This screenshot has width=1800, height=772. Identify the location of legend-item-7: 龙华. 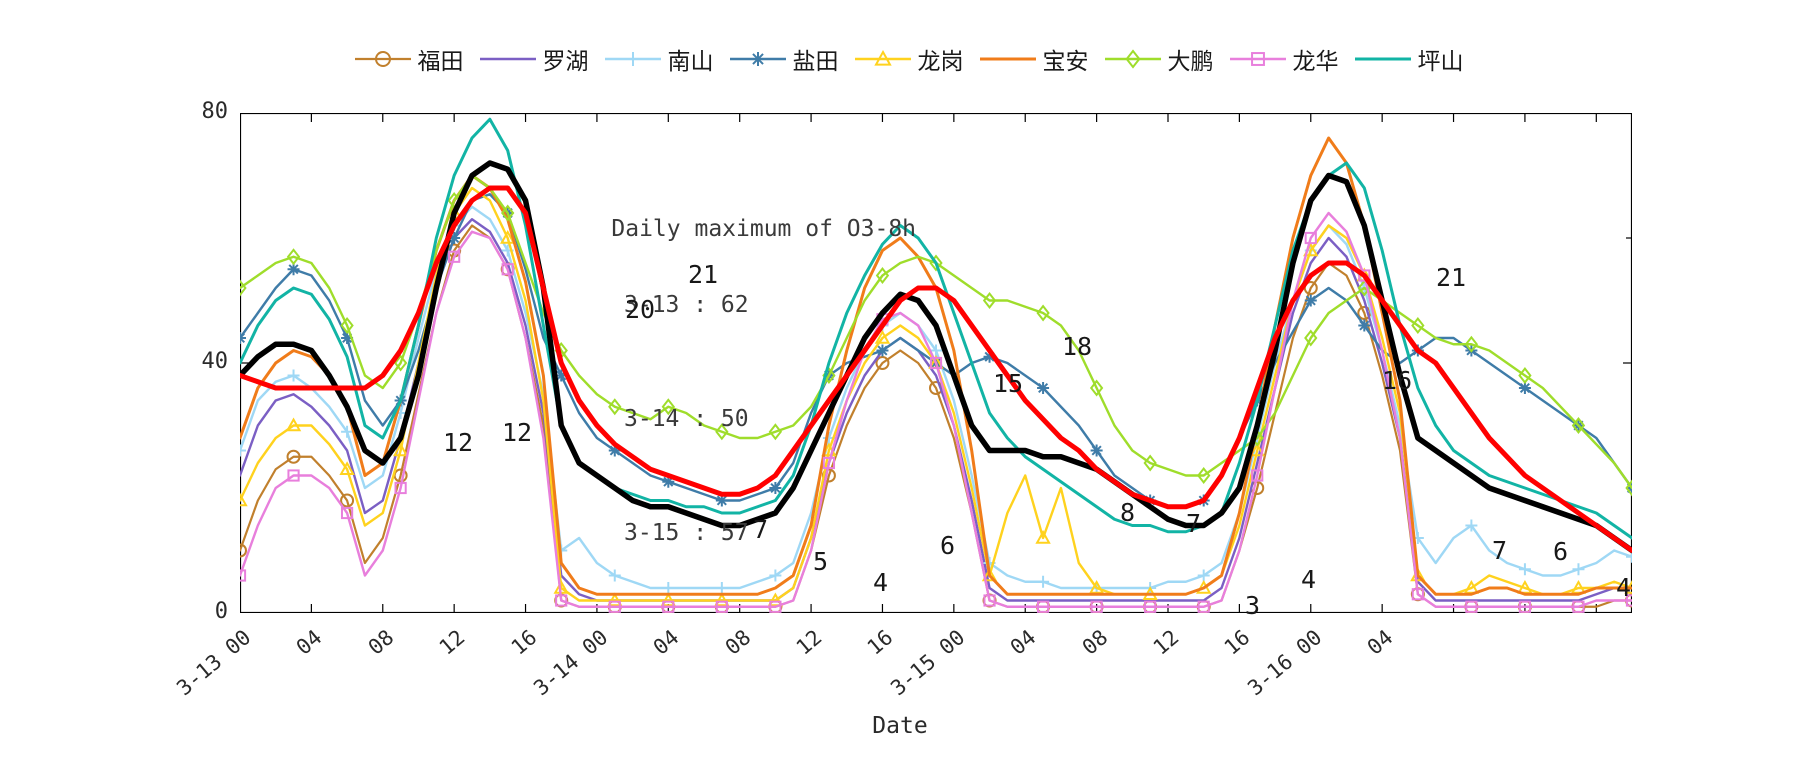
(1283, 59).